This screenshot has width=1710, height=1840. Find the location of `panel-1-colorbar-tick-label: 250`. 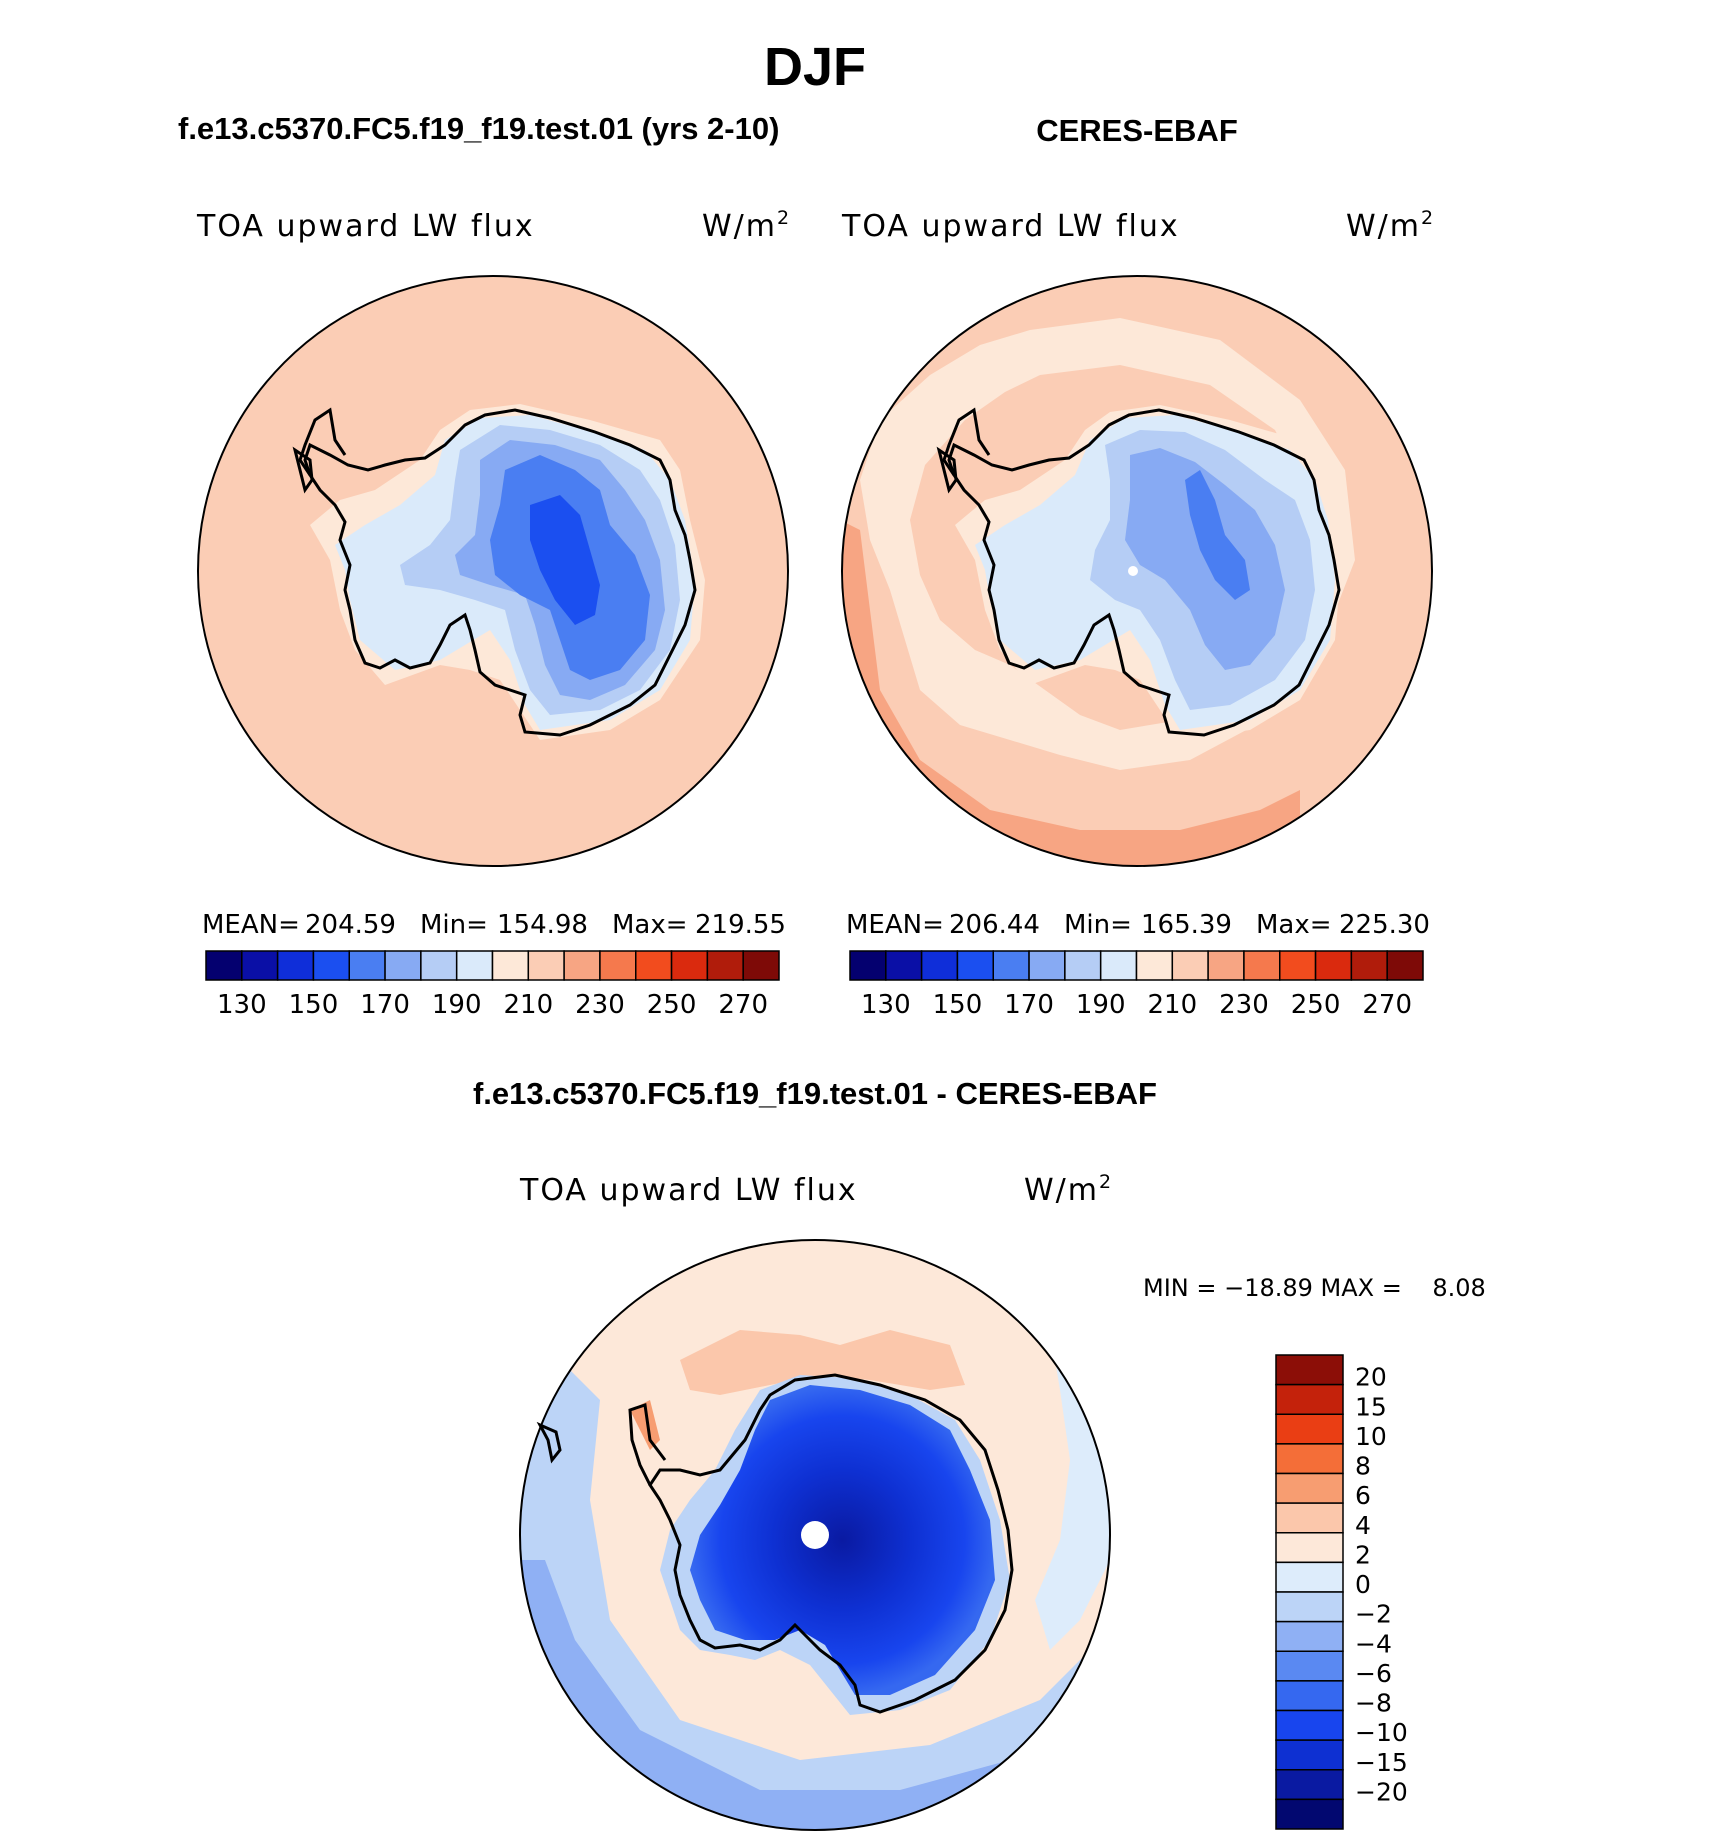

panel-1-colorbar-tick-label: 250 is located at coordinates (672, 1005).